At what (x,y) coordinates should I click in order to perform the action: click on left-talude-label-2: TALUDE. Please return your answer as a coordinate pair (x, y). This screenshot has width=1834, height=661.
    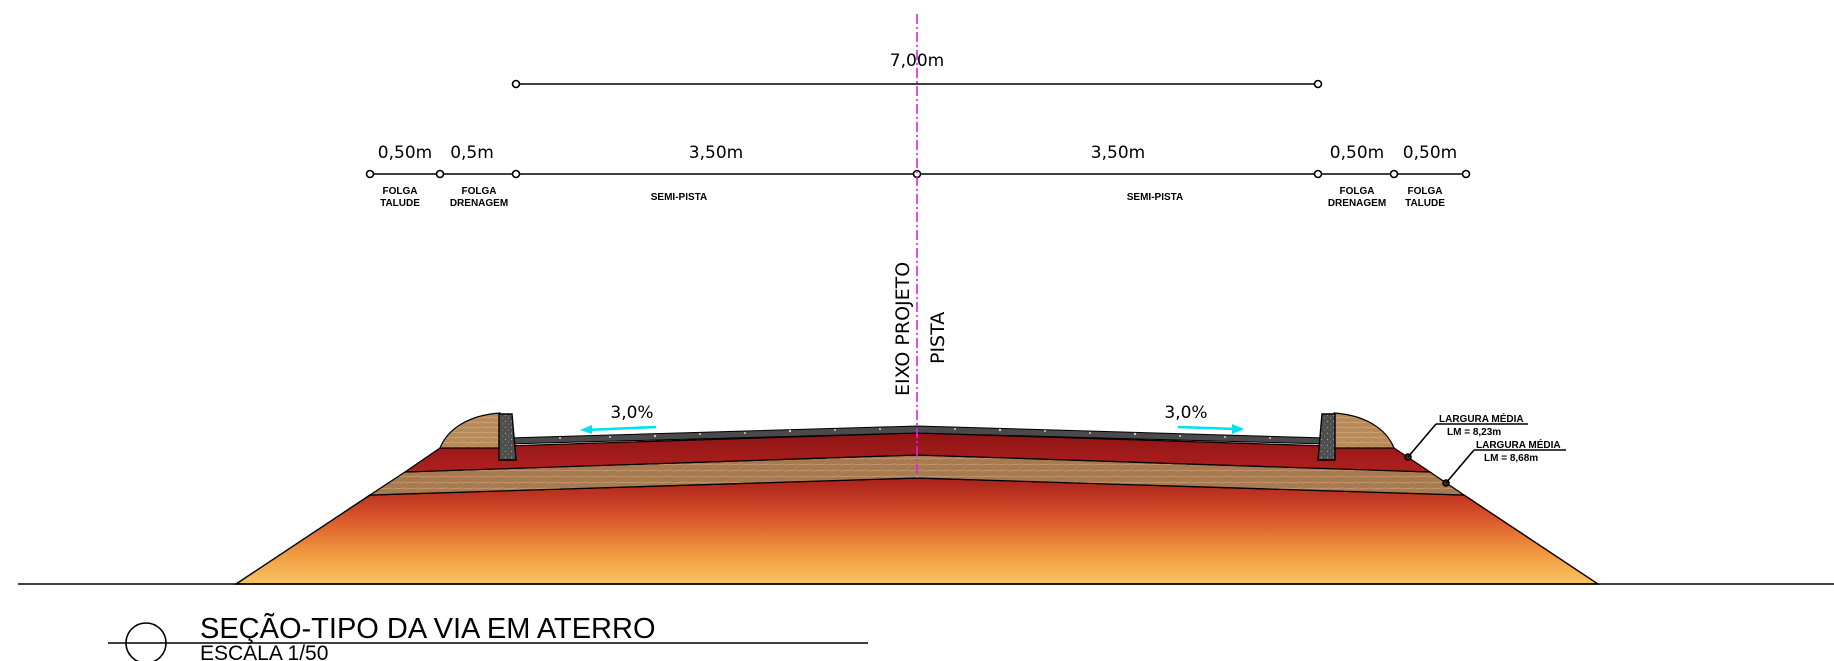
    Looking at the image, I should click on (400, 203).